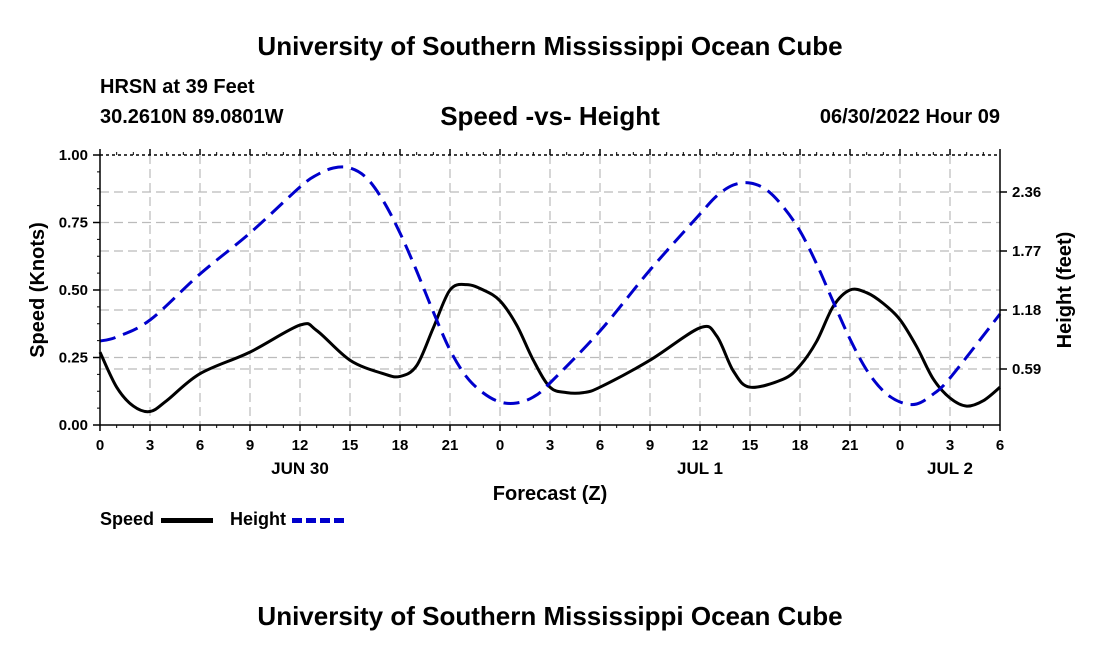 This screenshot has height=650, width=1100. Describe the element at coordinates (550, 116) in the screenshot. I see `chart-subtitle: Speed -vs- Height` at that location.